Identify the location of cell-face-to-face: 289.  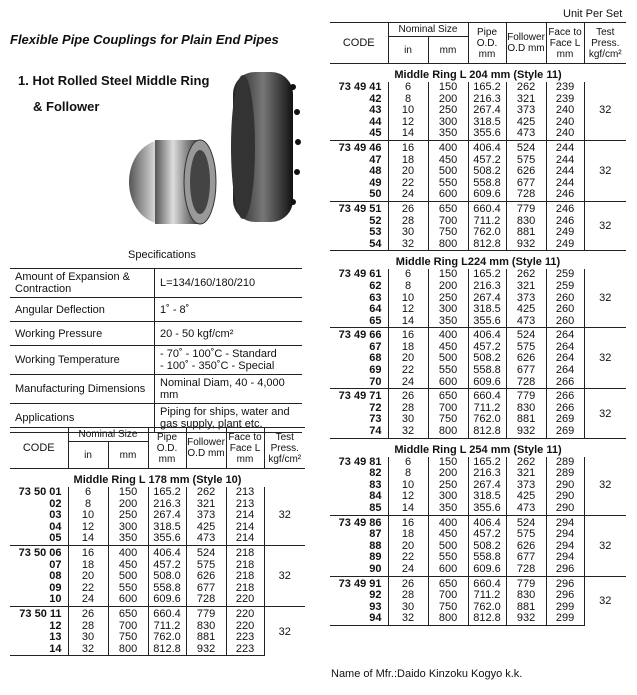
(565, 474).